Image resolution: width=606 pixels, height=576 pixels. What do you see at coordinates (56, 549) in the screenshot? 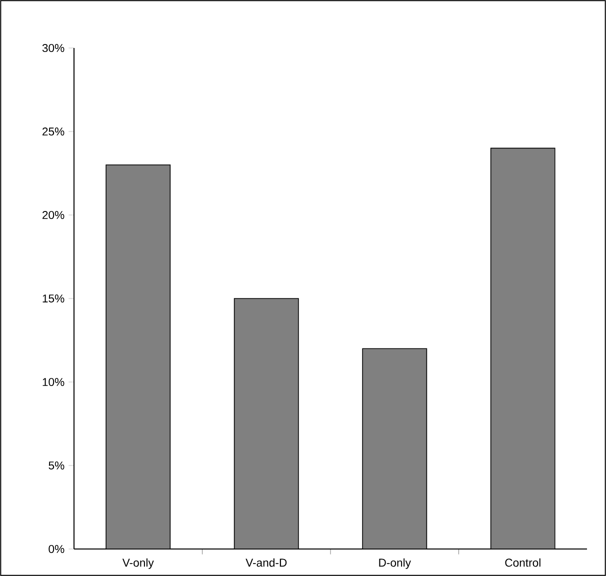
I see `y-tick-label: 0%` at bounding box center [56, 549].